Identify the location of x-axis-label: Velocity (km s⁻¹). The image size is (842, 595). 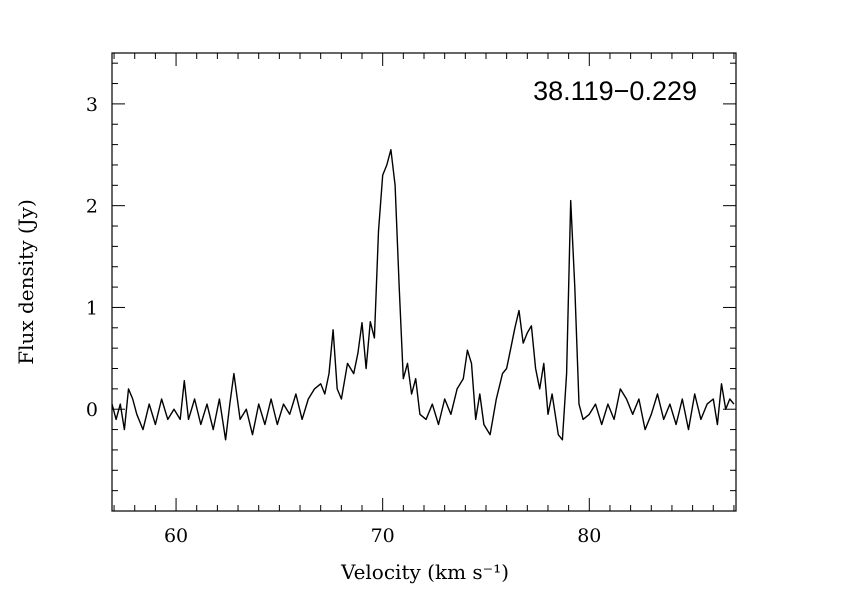
(424, 572).